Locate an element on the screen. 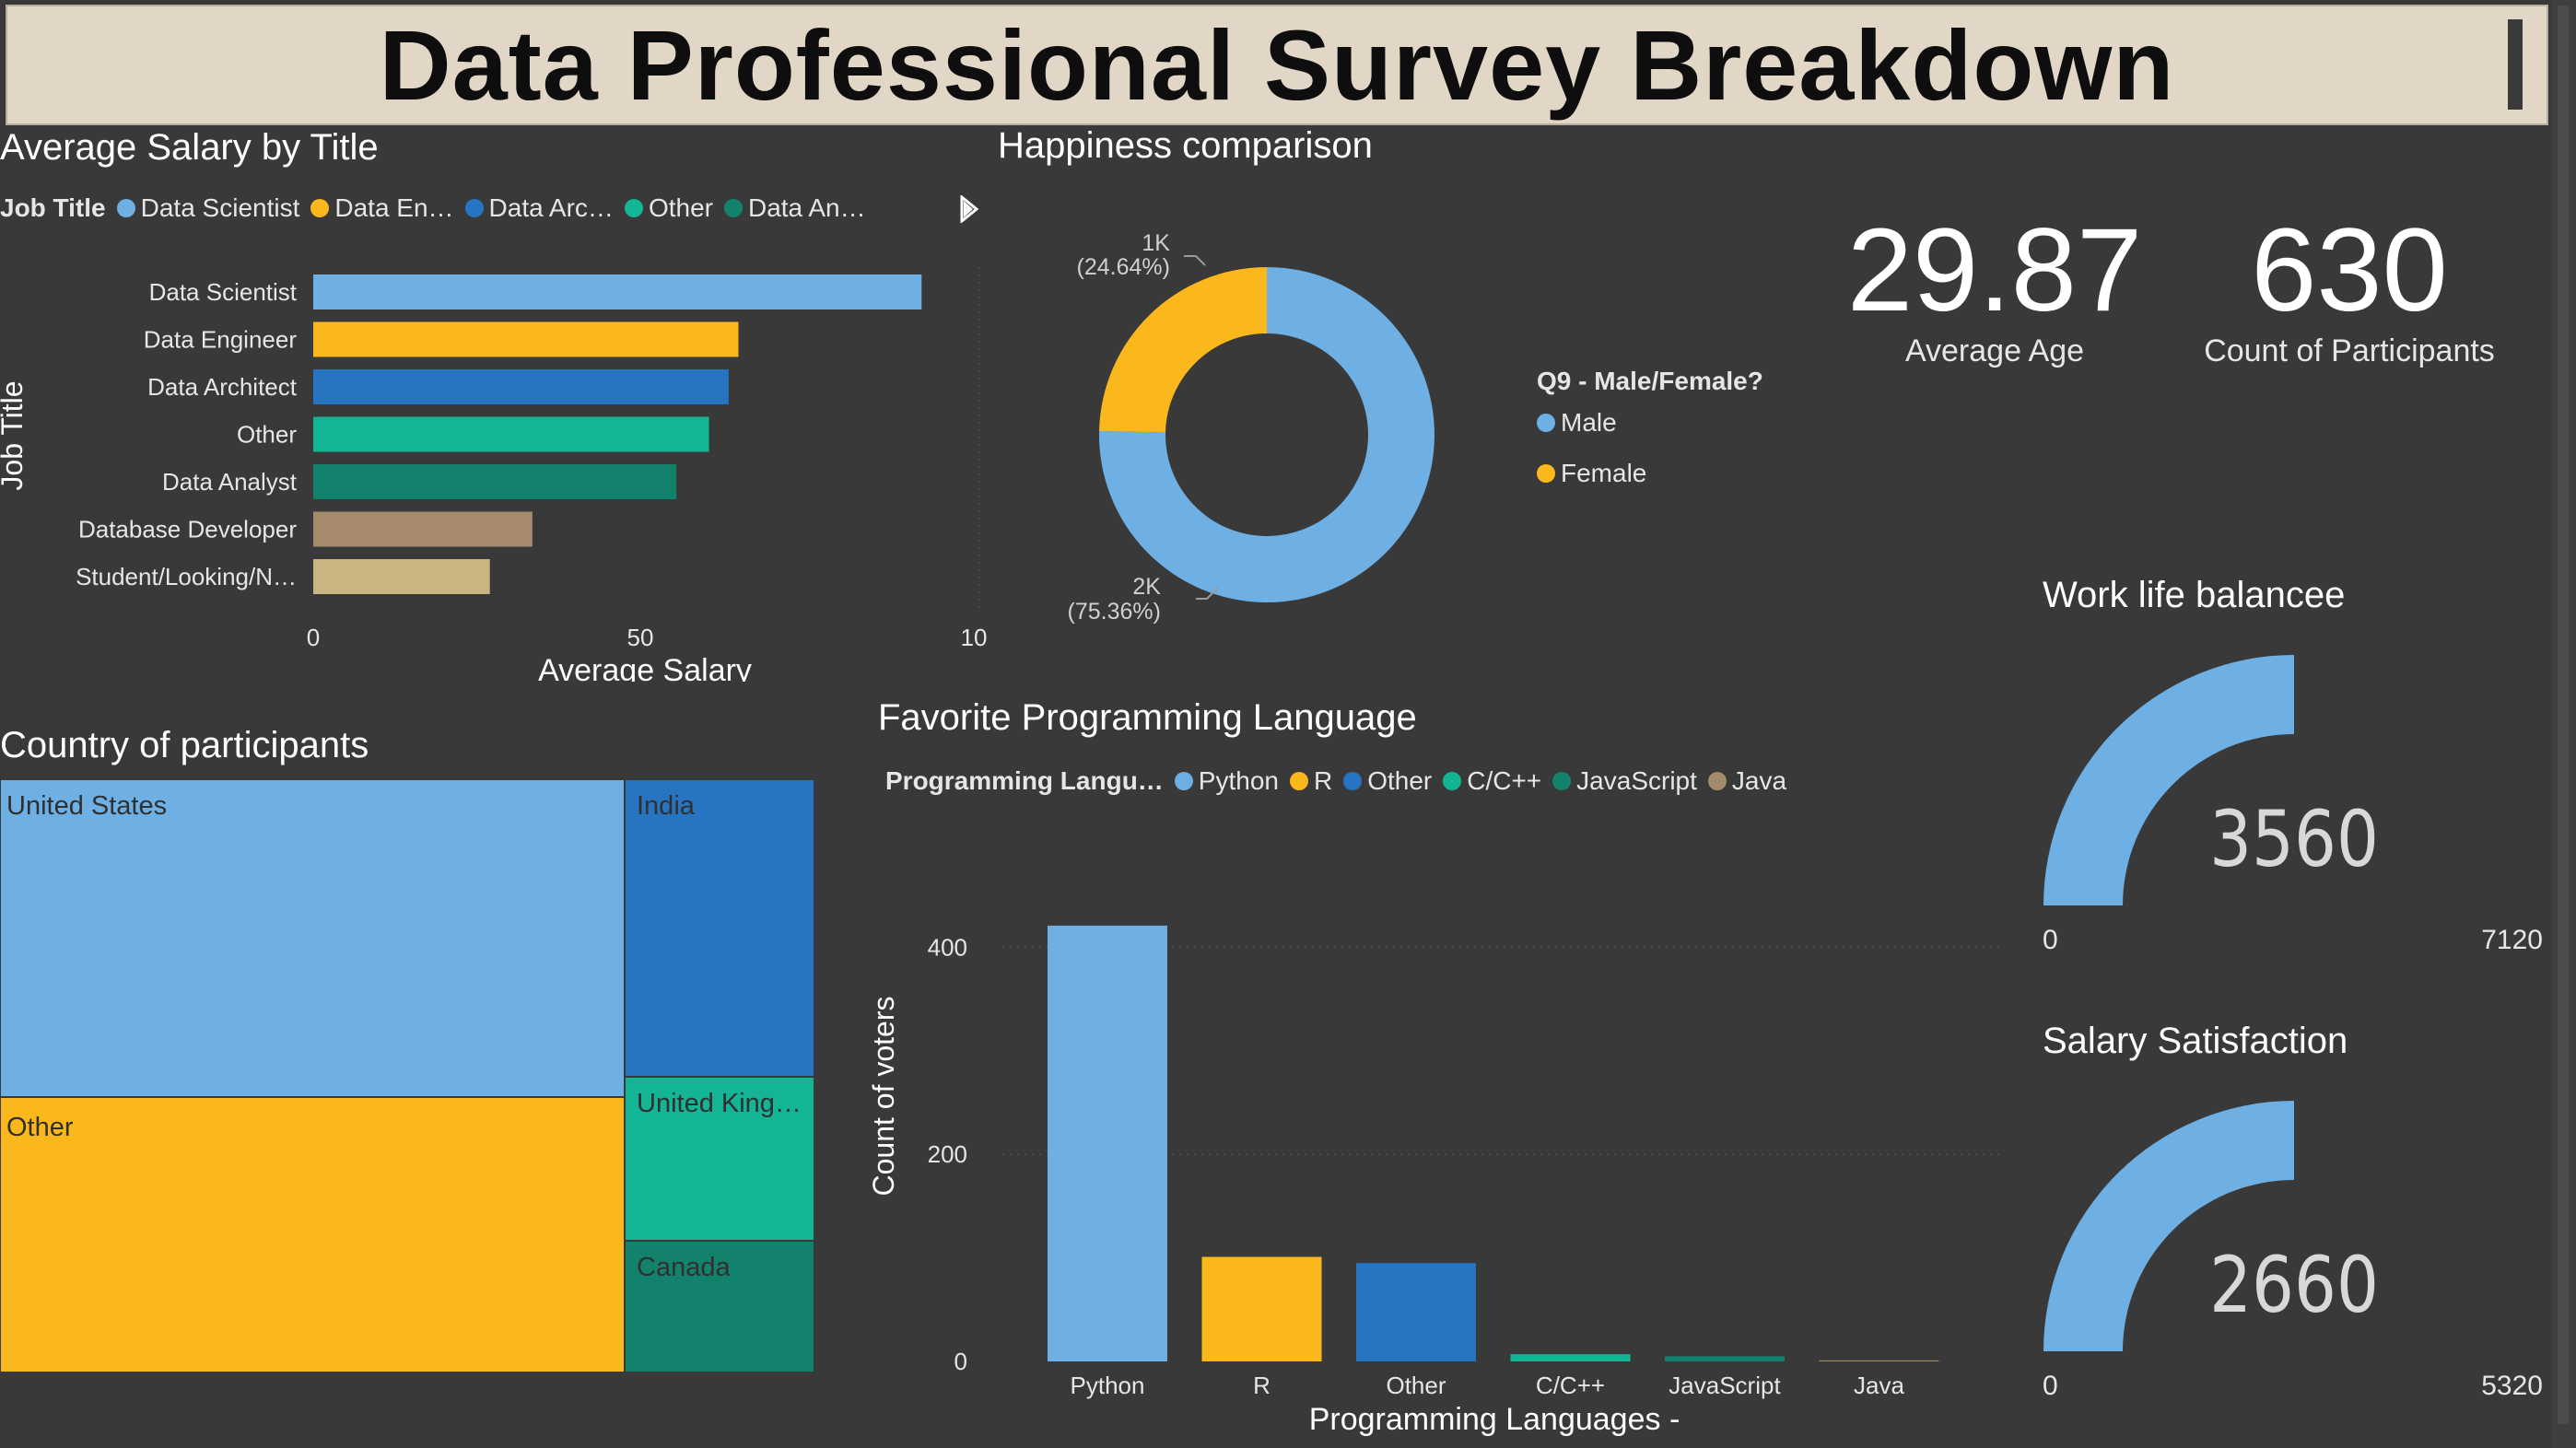  donut-label-percent: (75.36%) is located at coordinates (1114, 612).